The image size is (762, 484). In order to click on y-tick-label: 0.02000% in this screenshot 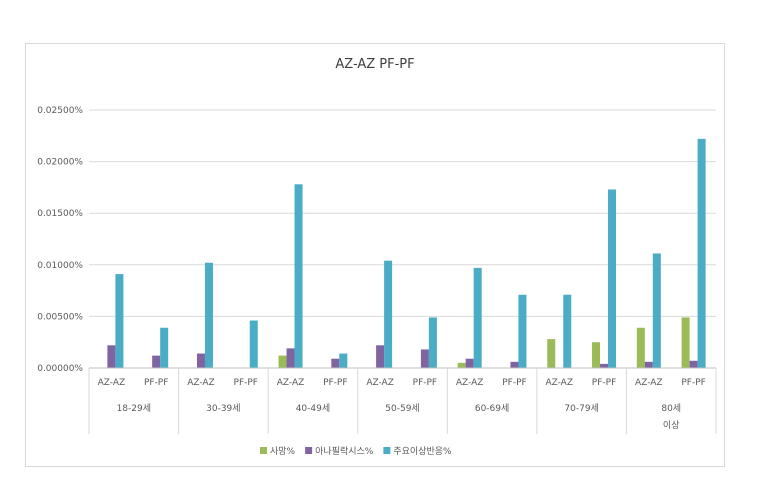, I will do `click(60, 163)`.